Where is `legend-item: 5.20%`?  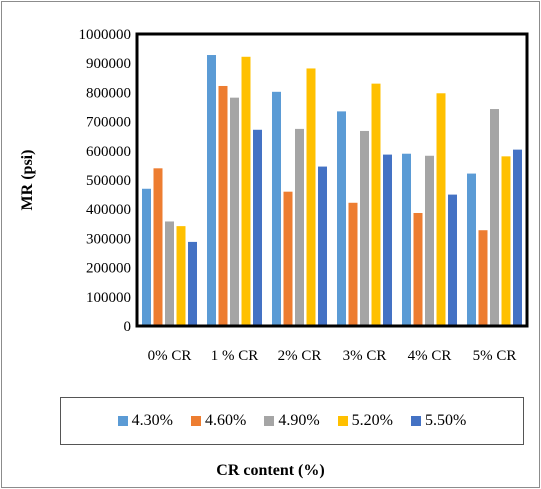 legend-item: 5.20% is located at coordinates (365, 421).